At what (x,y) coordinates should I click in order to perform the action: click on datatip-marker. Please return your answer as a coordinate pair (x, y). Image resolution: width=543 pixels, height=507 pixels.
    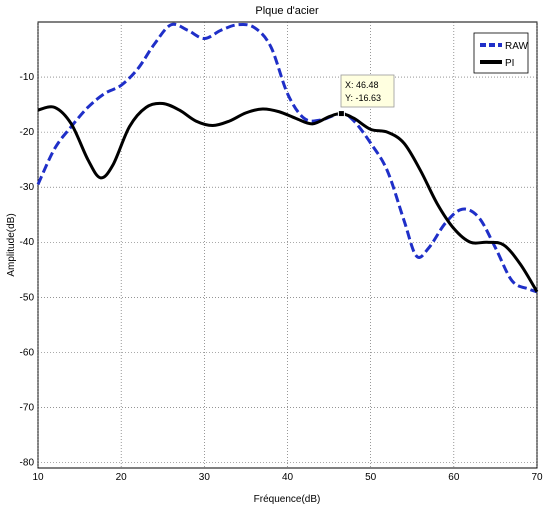
    Looking at the image, I should click on (341, 114).